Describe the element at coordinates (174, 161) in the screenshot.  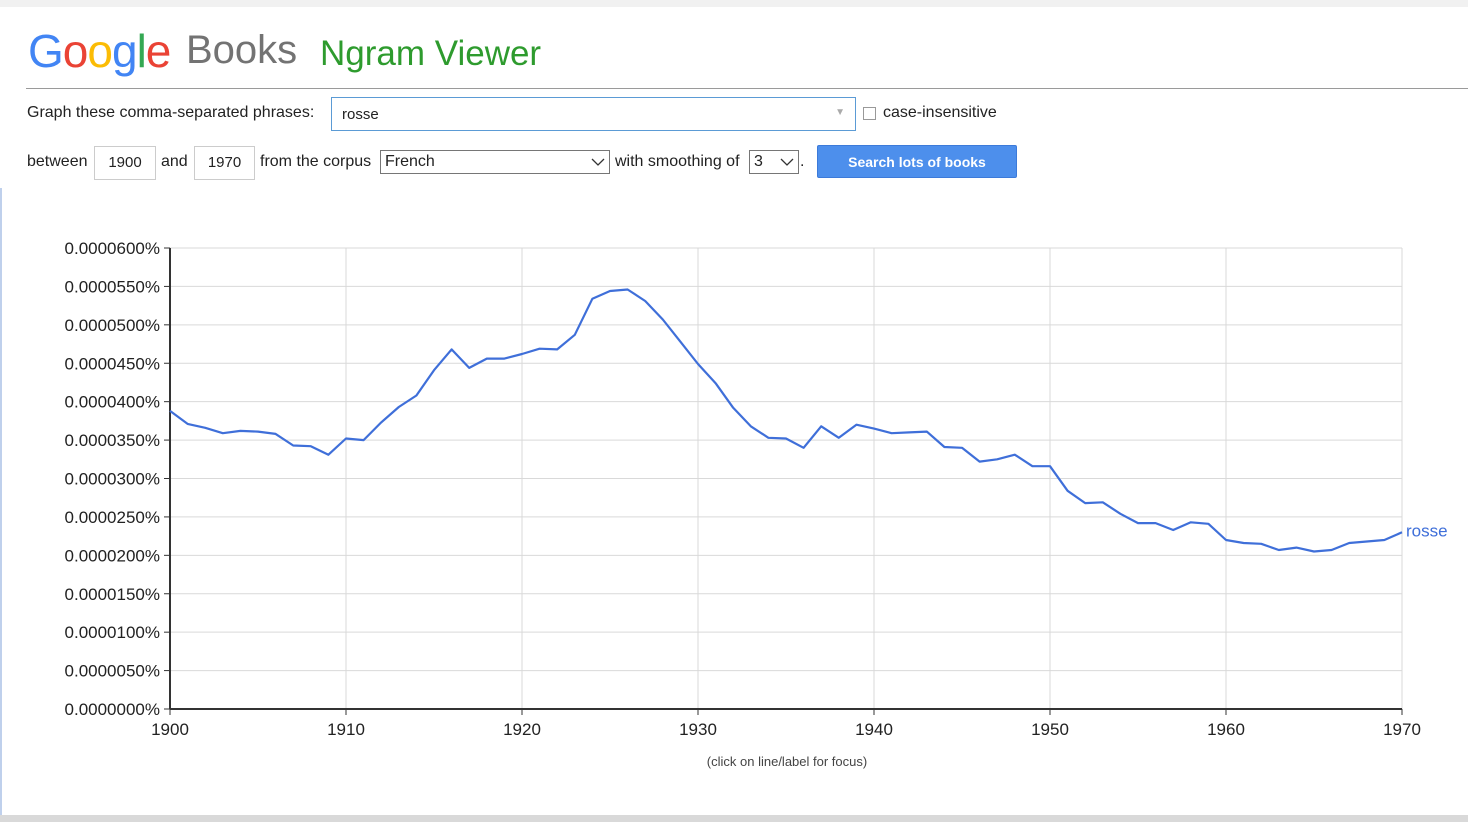
I see `and-label: and` at that location.